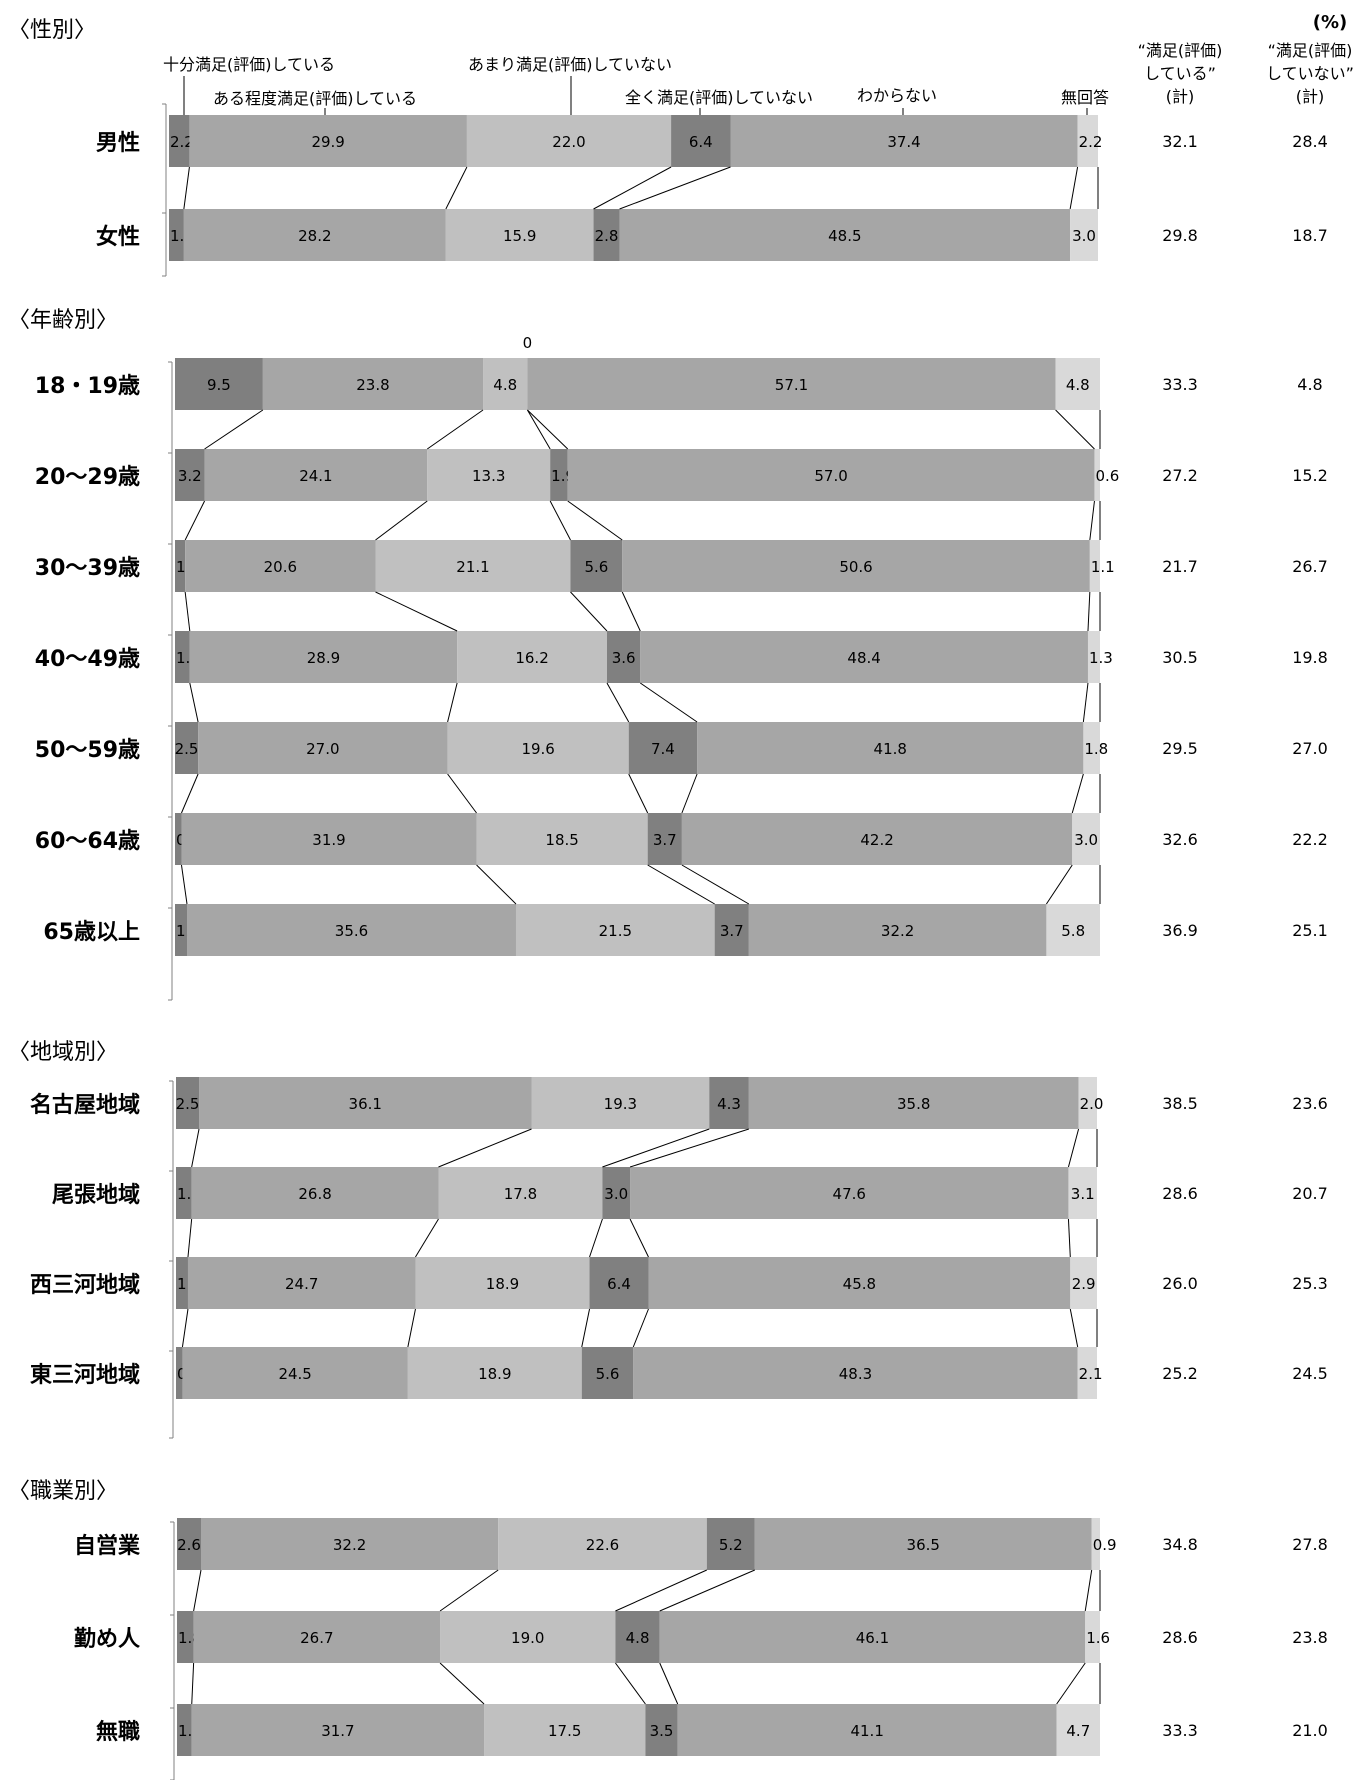  Describe the element at coordinates (1310, 475) in the screenshot. I see `not-satisfied-total-value: 15.2` at that location.